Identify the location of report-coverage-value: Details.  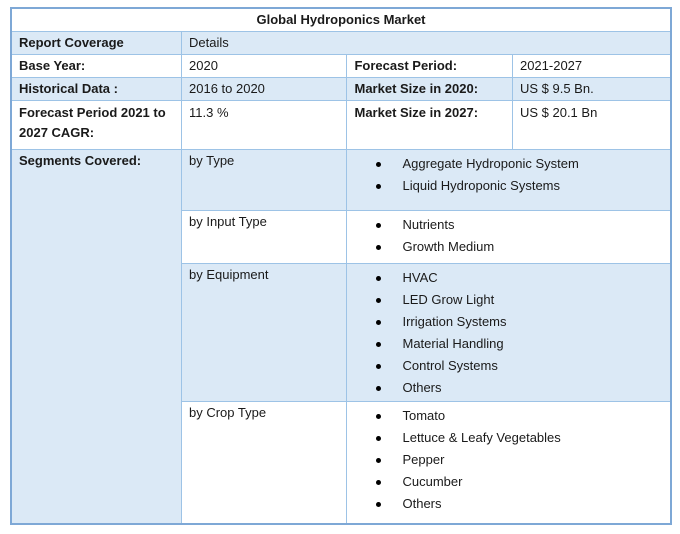
(426, 43).